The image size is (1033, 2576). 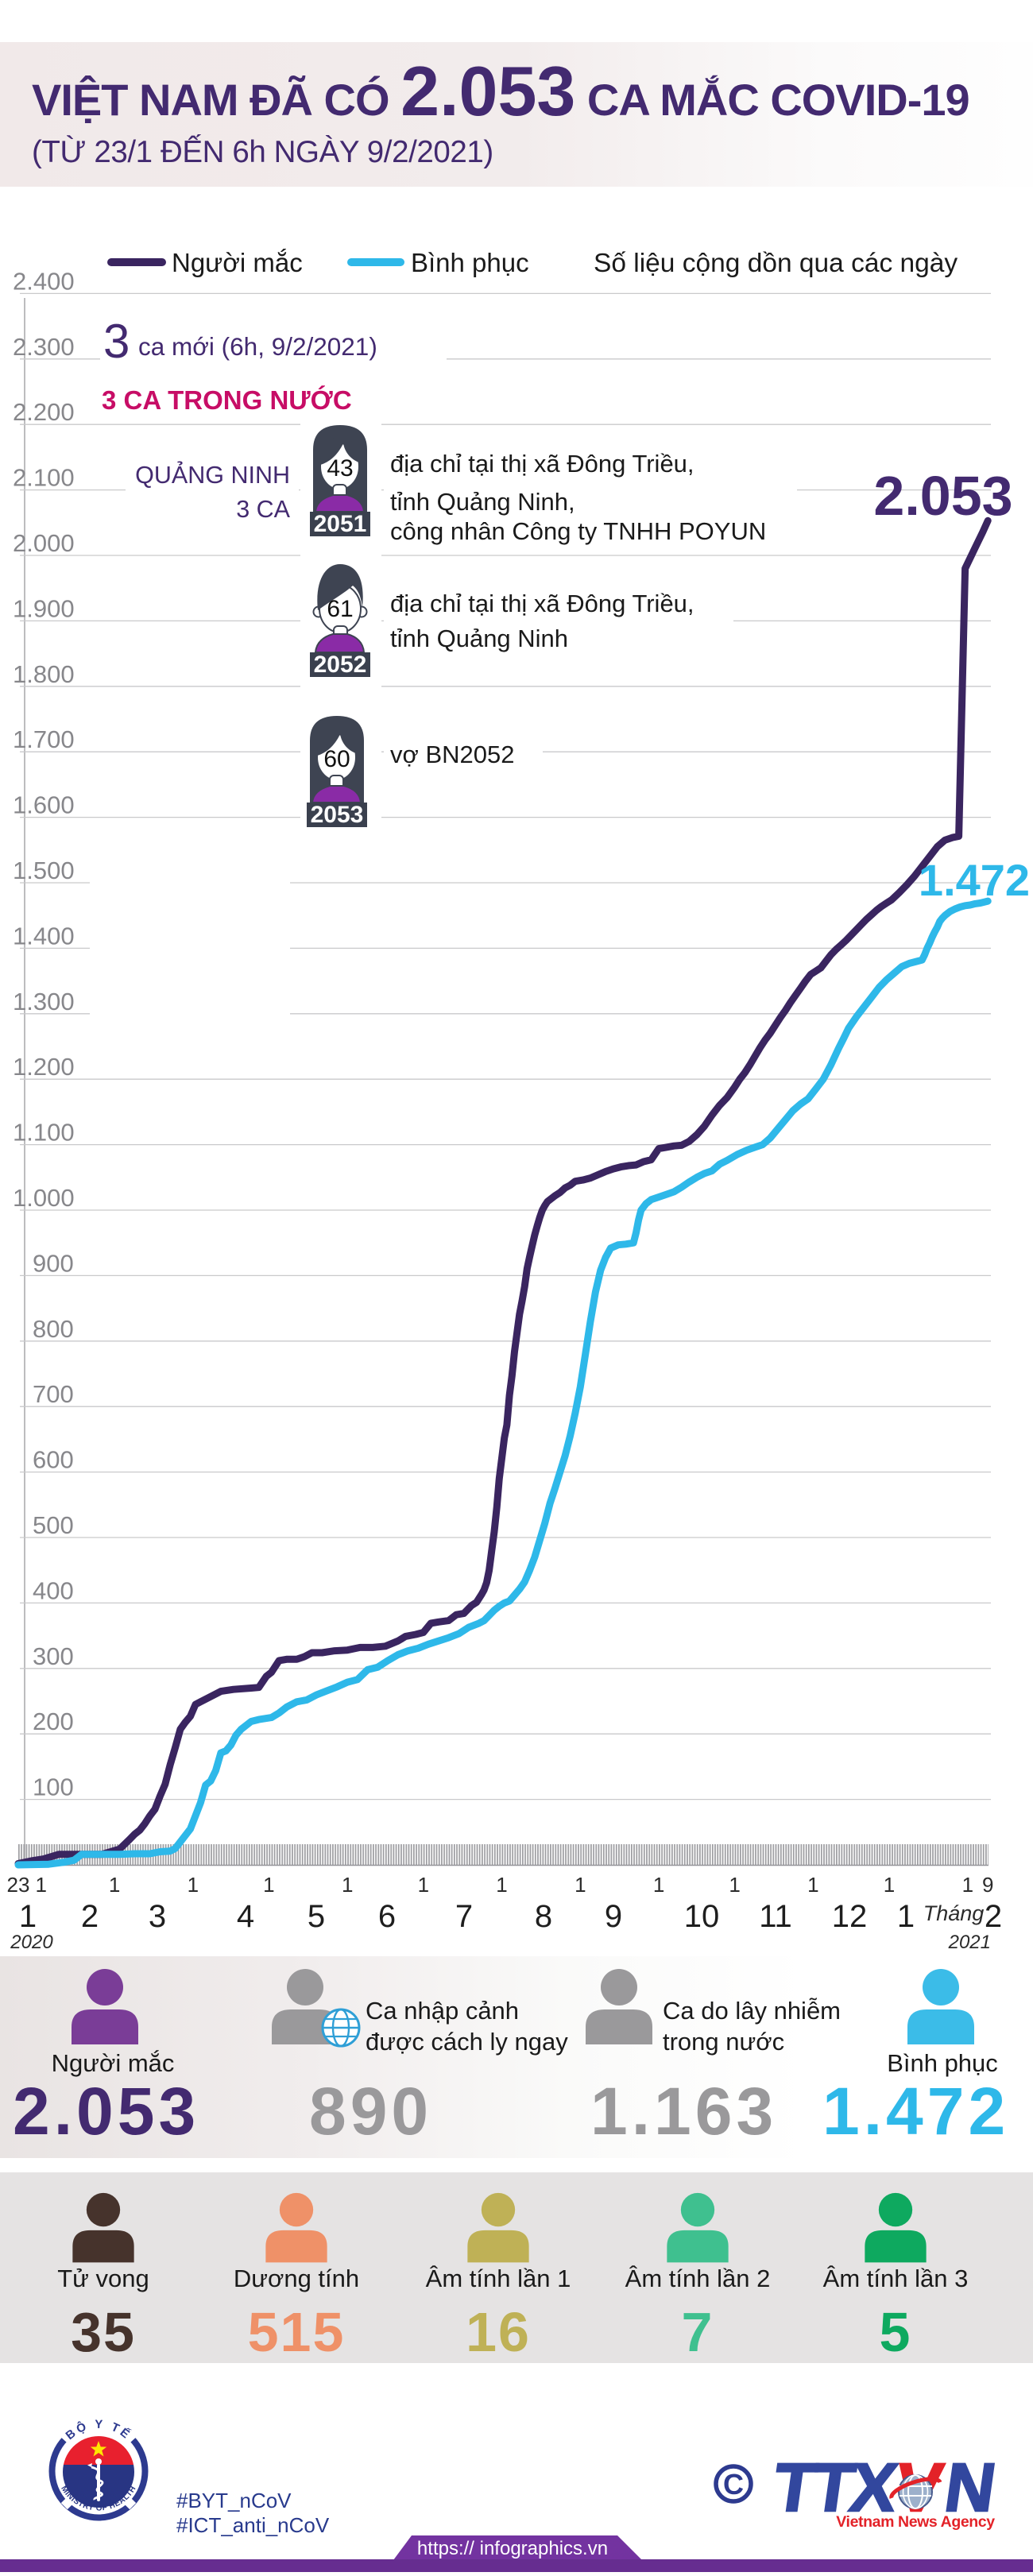 I want to click on svg-text: trong nước, so click(x=723, y=2042).